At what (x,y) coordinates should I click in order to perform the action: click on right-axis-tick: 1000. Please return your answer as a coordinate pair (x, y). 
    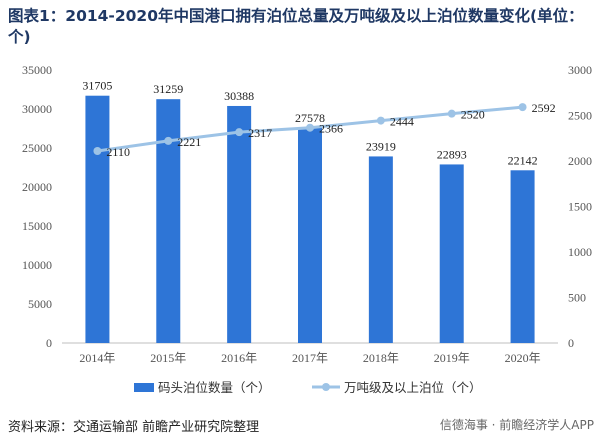
    Looking at the image, I should click on (580, 252).